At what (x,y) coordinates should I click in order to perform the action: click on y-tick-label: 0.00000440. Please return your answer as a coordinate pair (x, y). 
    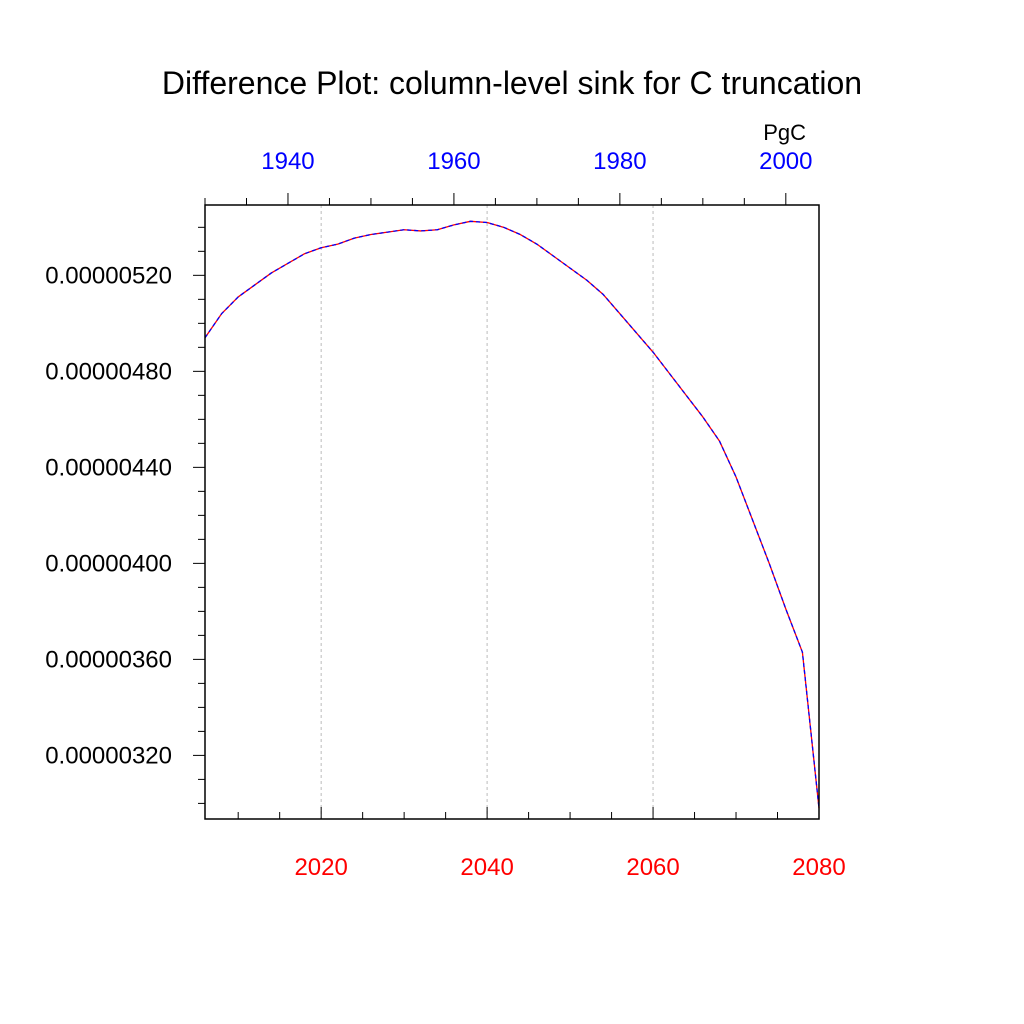
    Looking at the image, I should click on (108, 467).